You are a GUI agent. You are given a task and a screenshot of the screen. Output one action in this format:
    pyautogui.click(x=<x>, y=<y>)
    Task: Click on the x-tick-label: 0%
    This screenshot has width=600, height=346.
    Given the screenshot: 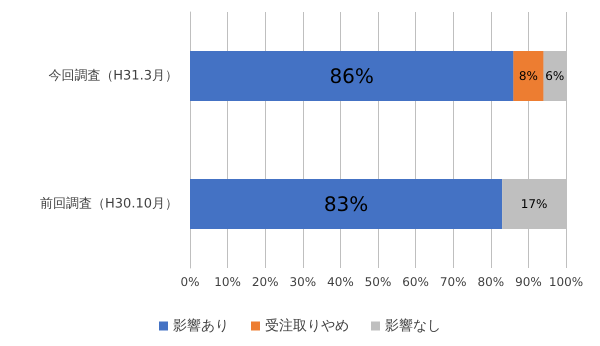 What is the action you would take?
    pyautogui.click(x=190, y=282)
    